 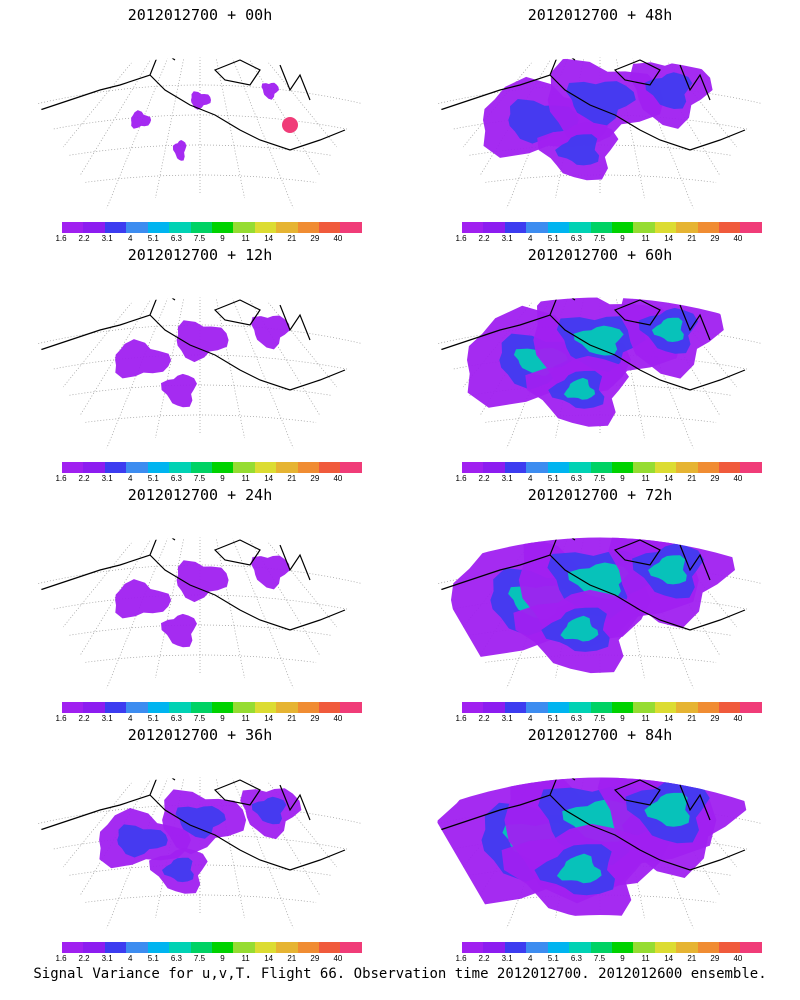 I want to click on panel-title: 2012012700 + 48h, so click(x=600, y=15).